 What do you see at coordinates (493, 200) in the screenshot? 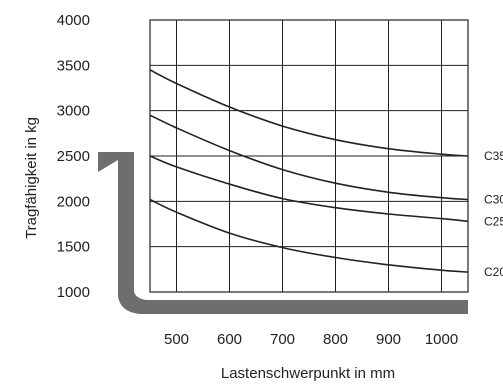
I see `series-label-c30: C30` at bounding box center [493, 200].